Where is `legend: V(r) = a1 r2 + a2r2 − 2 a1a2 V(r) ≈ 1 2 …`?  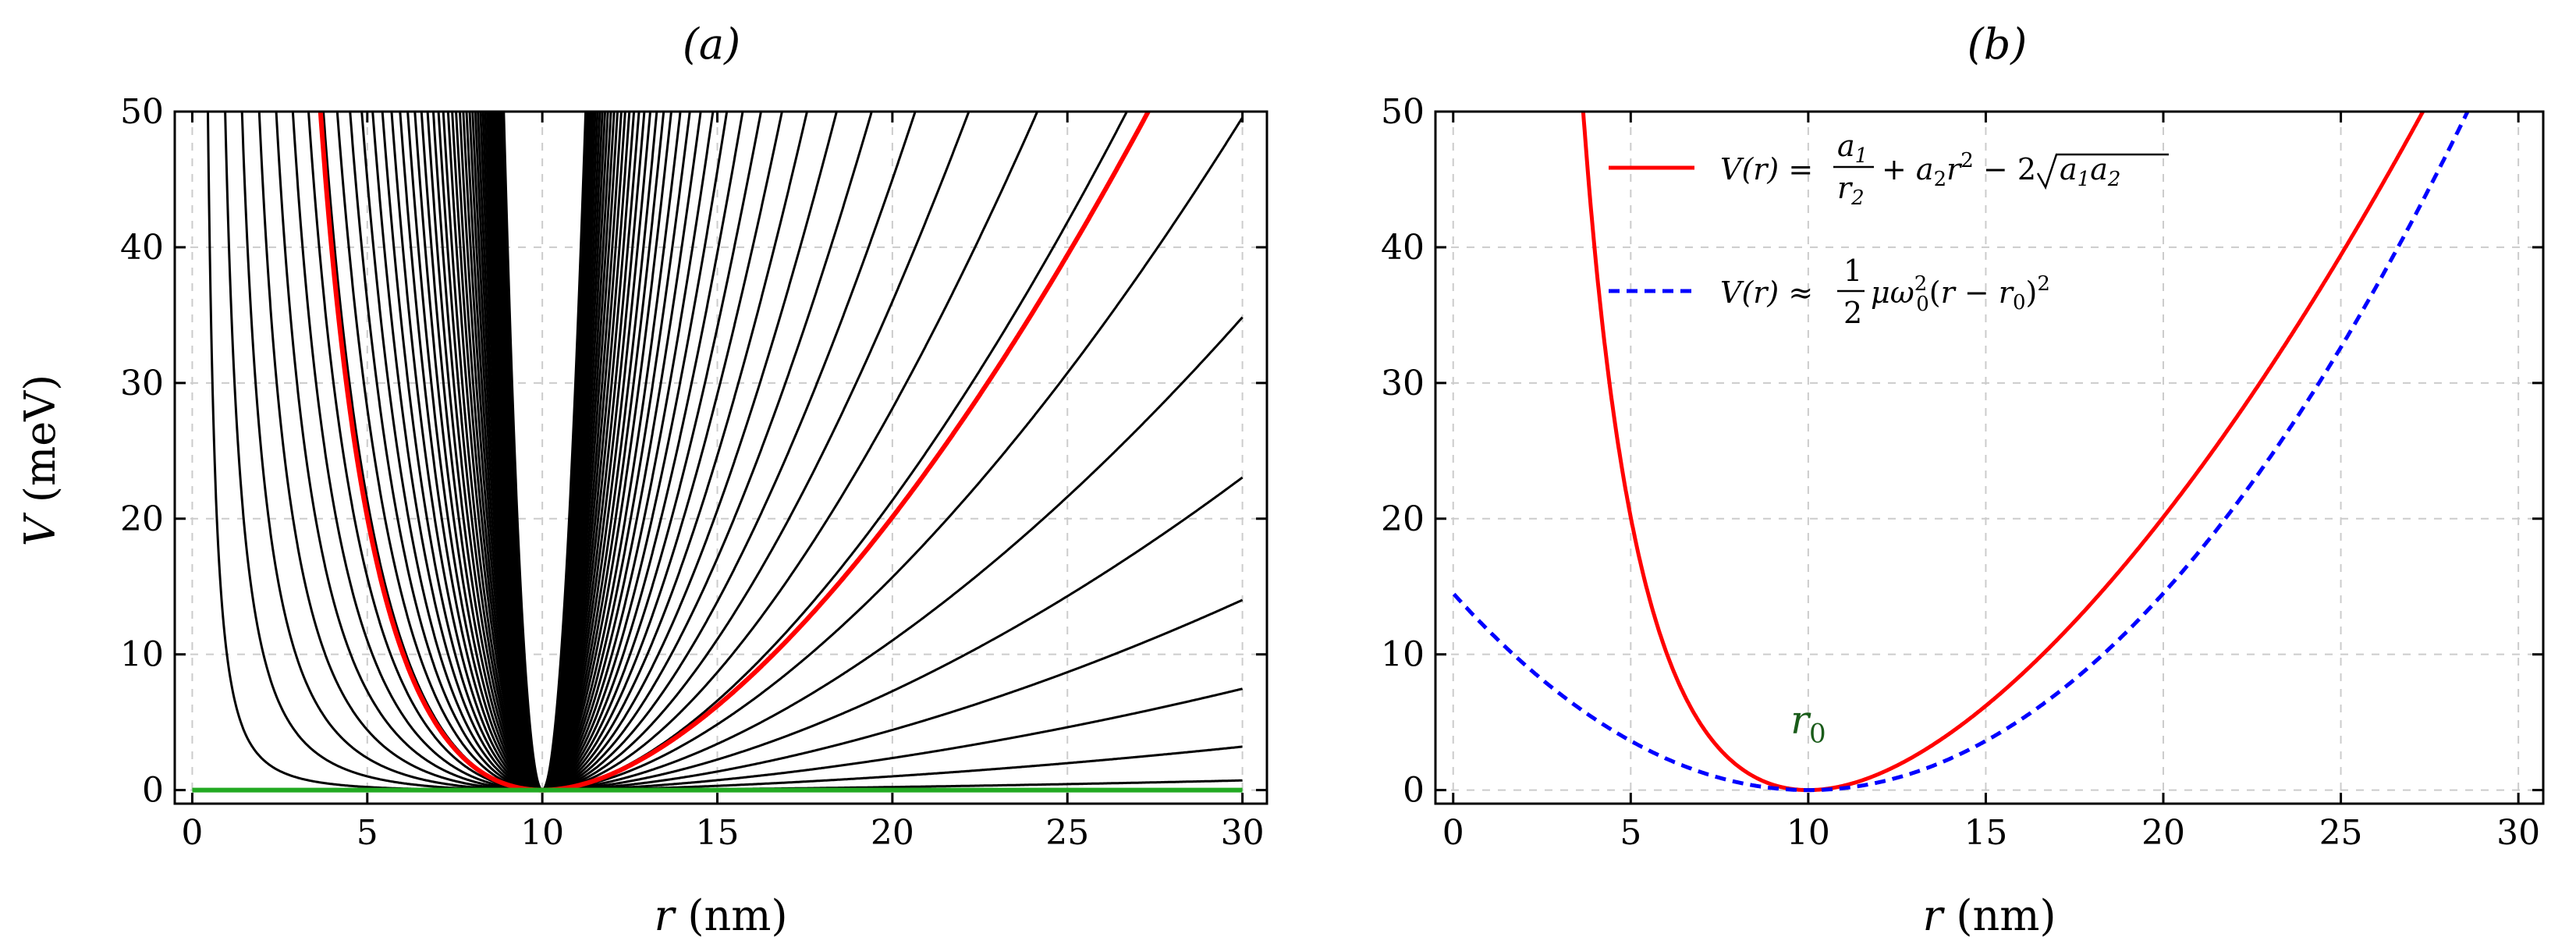
legend: V(r) = a1 r2 + a2r2 − 2 a1a2 V(r) ≈ 1 2 … is located at coordinates (1889, 229).